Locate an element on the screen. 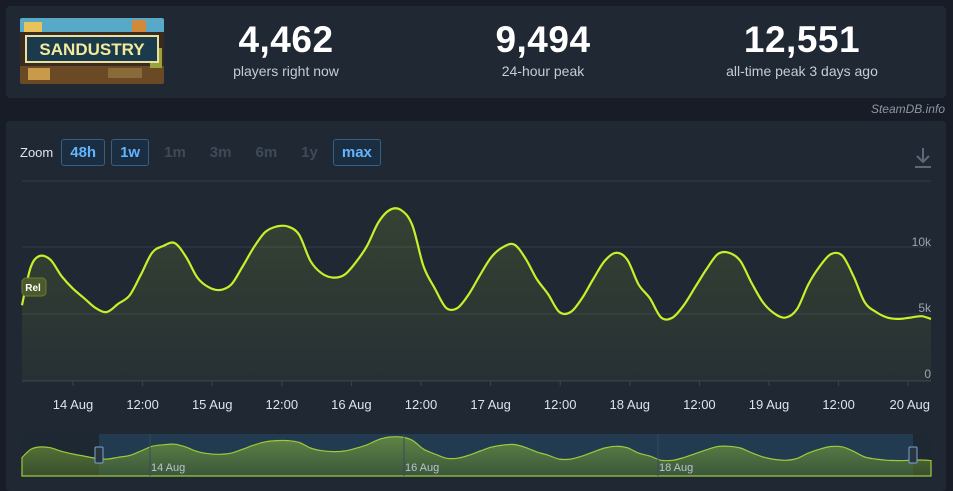 This screenshot has height=491, width=953. zoom-3m-button: 3m is located at coordinates (220, 152).